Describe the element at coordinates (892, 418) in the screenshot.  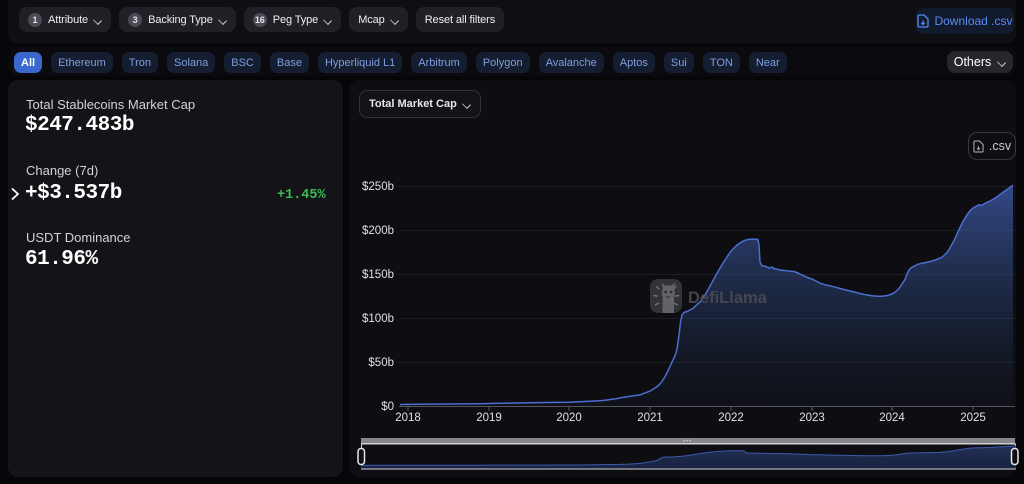
I see `svg-text: 2024` at that location.